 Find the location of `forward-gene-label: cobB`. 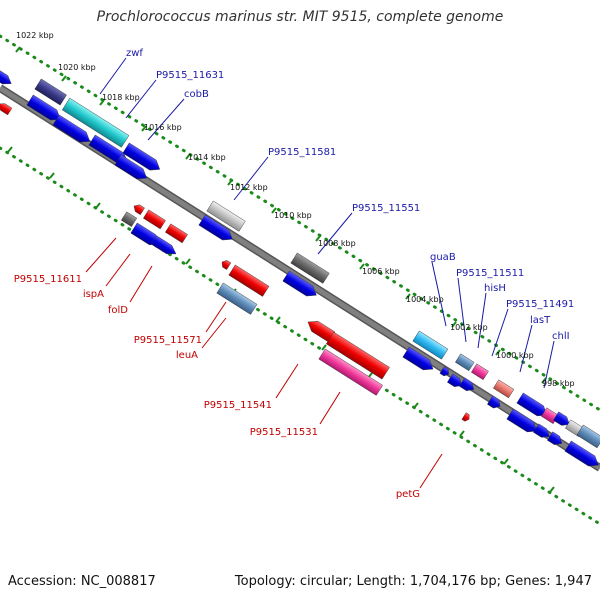

forward-gene-label: cobB is located at coordinates (196, 94).